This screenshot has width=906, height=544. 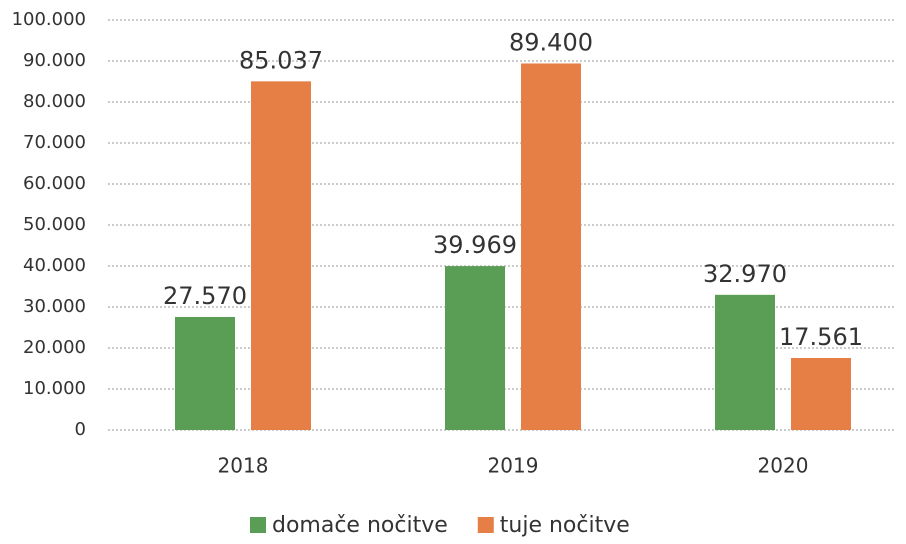 What do you see at coordinates (281, 60) in the screenshot?
I see `data-label: 85.037` at bounding box center [281, 60].